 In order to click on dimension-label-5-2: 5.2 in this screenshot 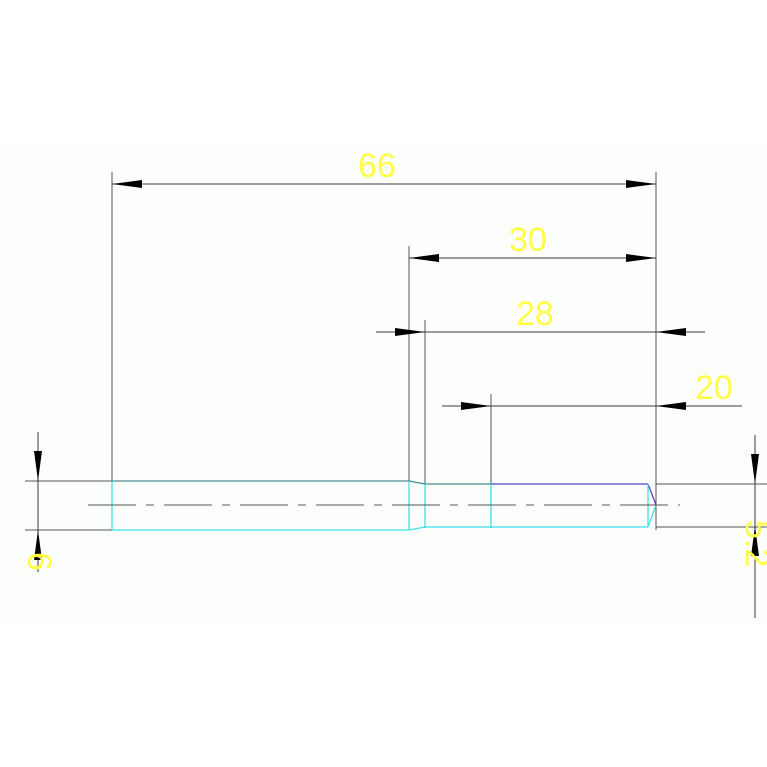, I will do `click(752, 543)`.